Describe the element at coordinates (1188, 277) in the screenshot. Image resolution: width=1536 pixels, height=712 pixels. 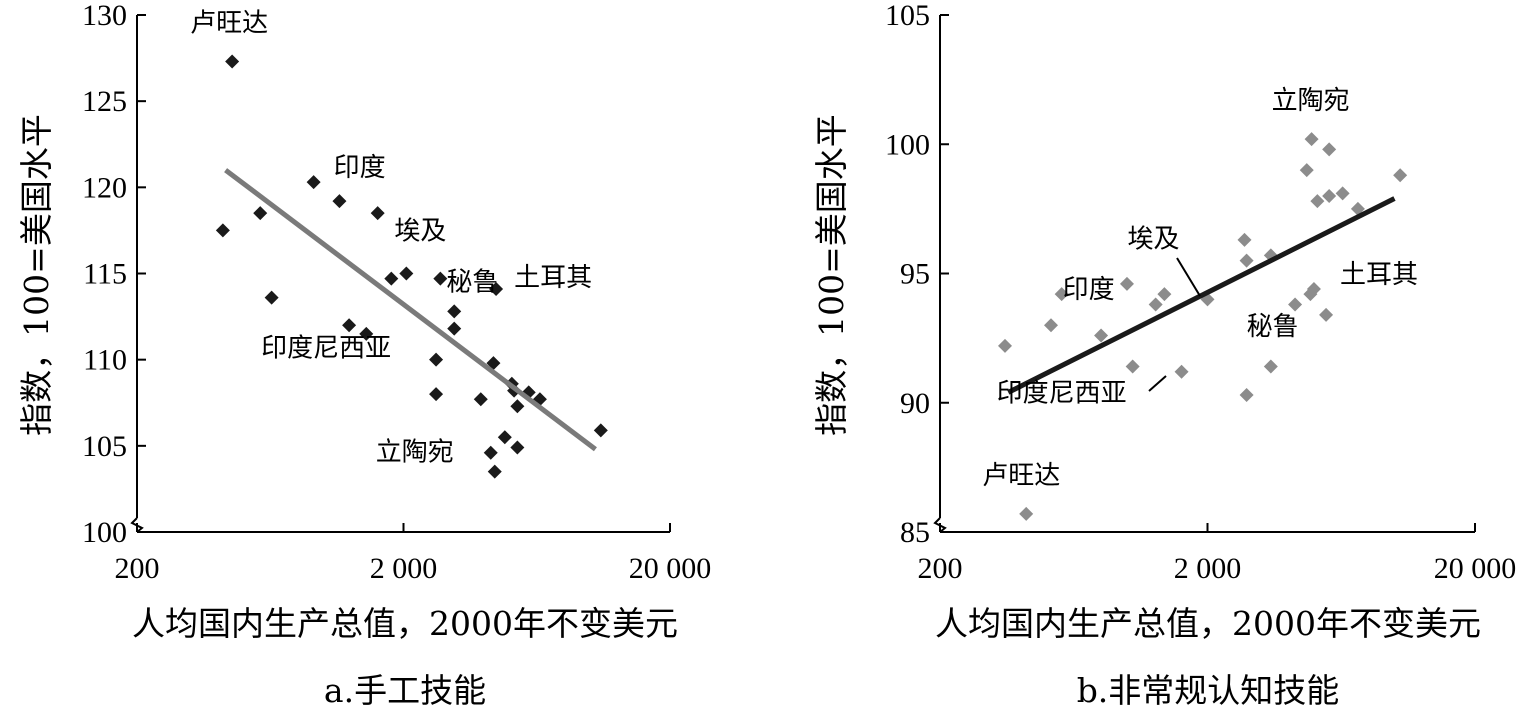
I see `egypt-leader-line` at that location.